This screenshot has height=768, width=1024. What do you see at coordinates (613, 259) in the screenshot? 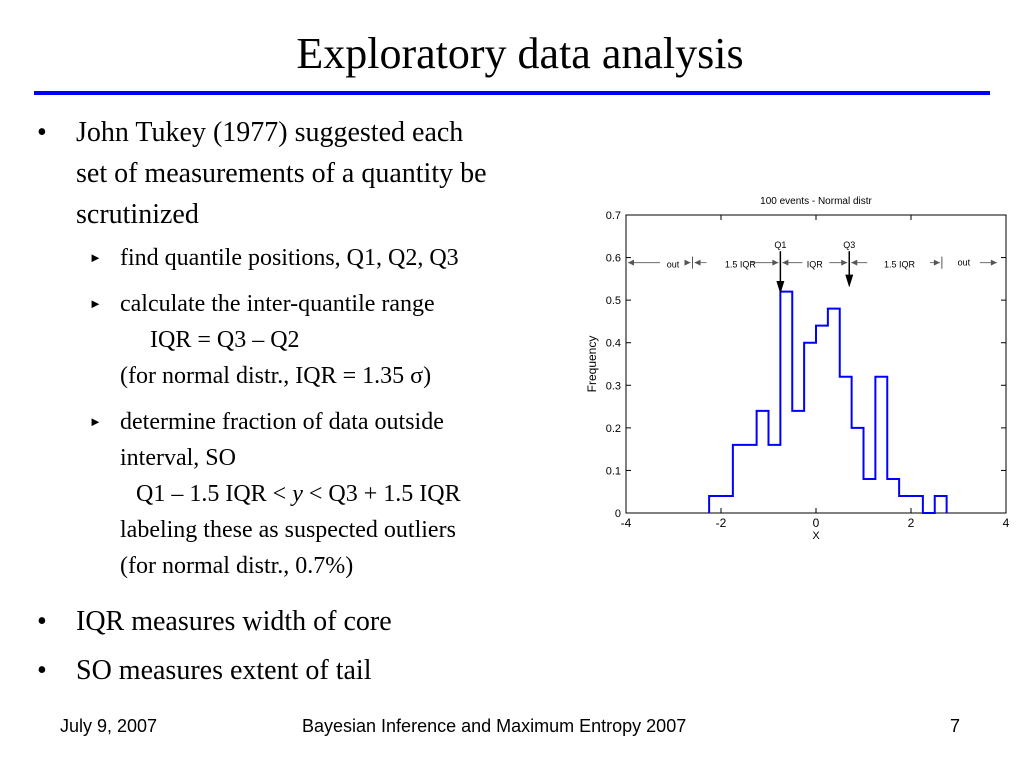
I see `y-tick-label: 0.6` at bounding box center [613, 259].